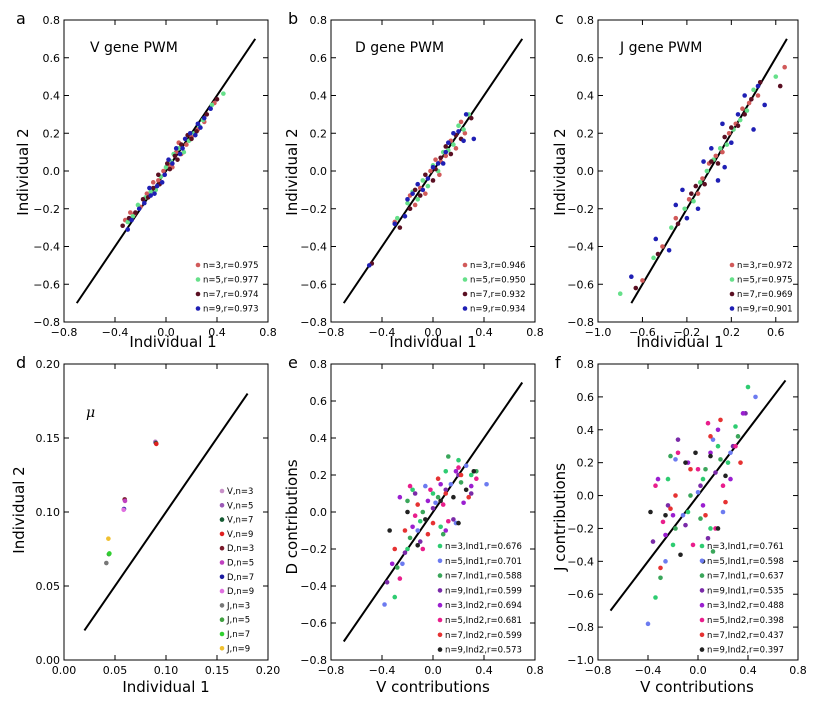 The height and width of the screenshot is (712, 830). What do you see at coordinates (745, 621) in the screenshot?
I see `legend-entry: n=5,Ind2,r=0.398` at bounding box center [745, 621].